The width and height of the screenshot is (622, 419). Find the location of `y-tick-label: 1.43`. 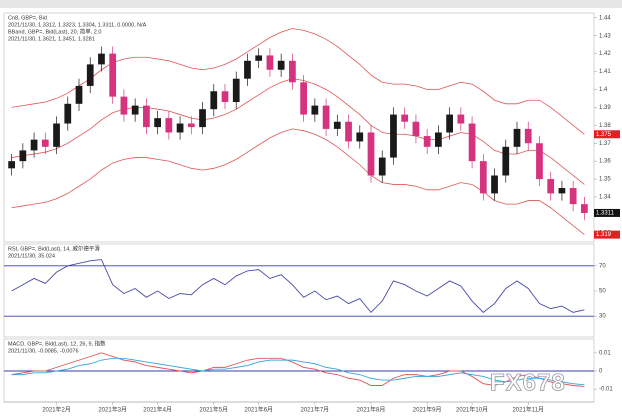

y-tick-label: 1.43 is located at coordinates (605, 36).